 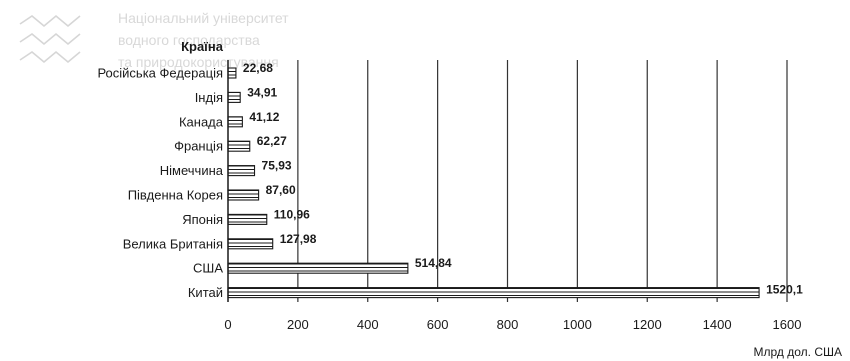 What do you see at coordinates (175, 195) in the screenshot?
I see `category-label: Південна Корея` at bounding box center [175, 195].